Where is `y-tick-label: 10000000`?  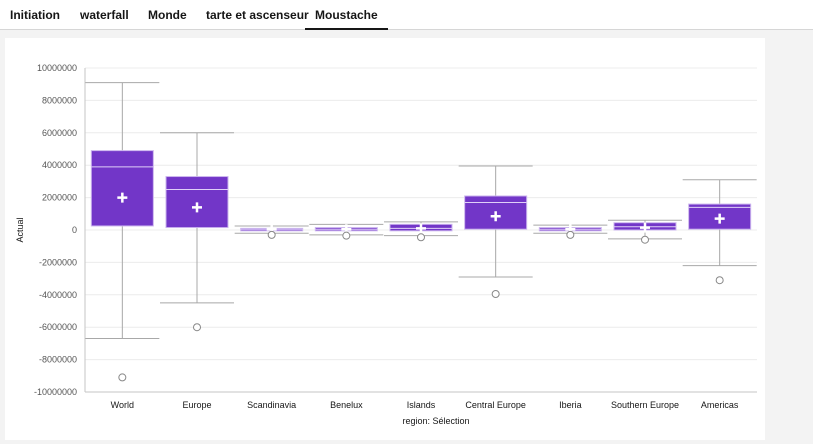 y-tick-label: 10000000 is located at coordinates (57, 68).